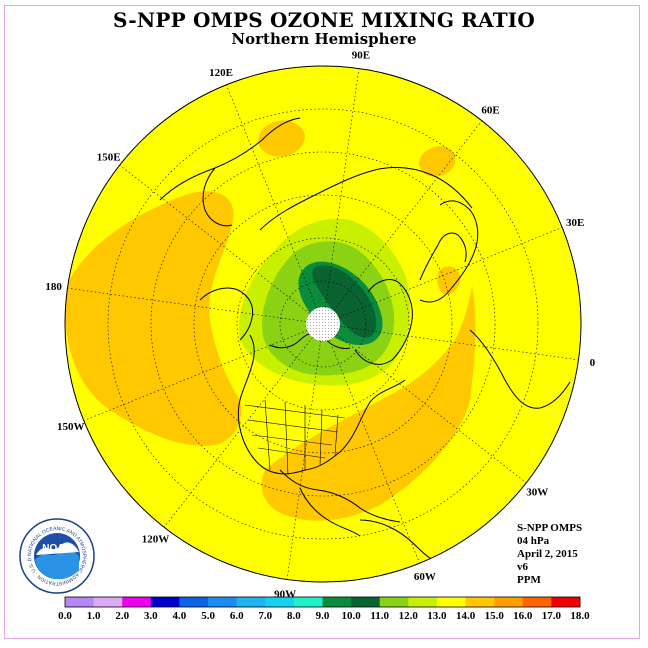  Describe the element at coordinates (529, 580) in the screenshot. I see `info-units: PPM` at that location.